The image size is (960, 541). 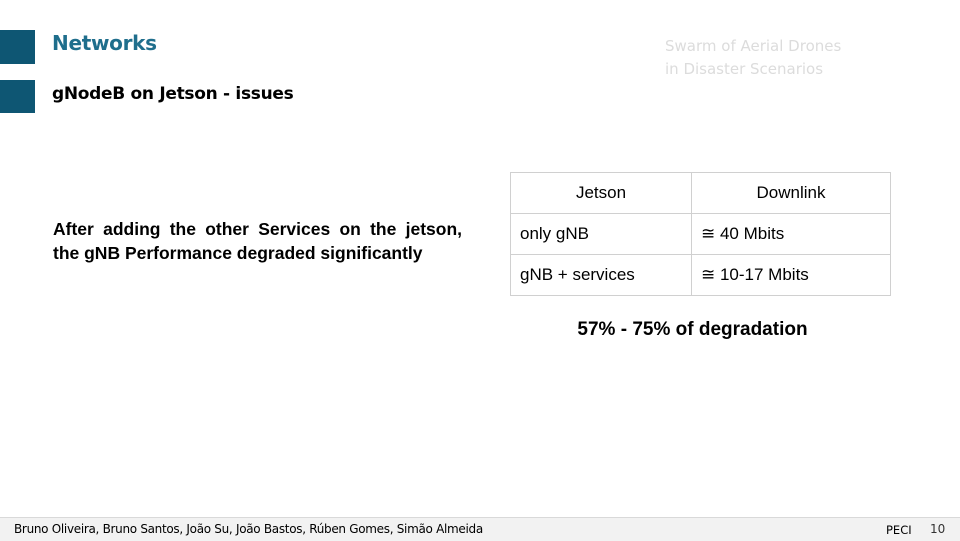 I want to click on table-header-downlink: Downlink, so click(x=791, y=193).